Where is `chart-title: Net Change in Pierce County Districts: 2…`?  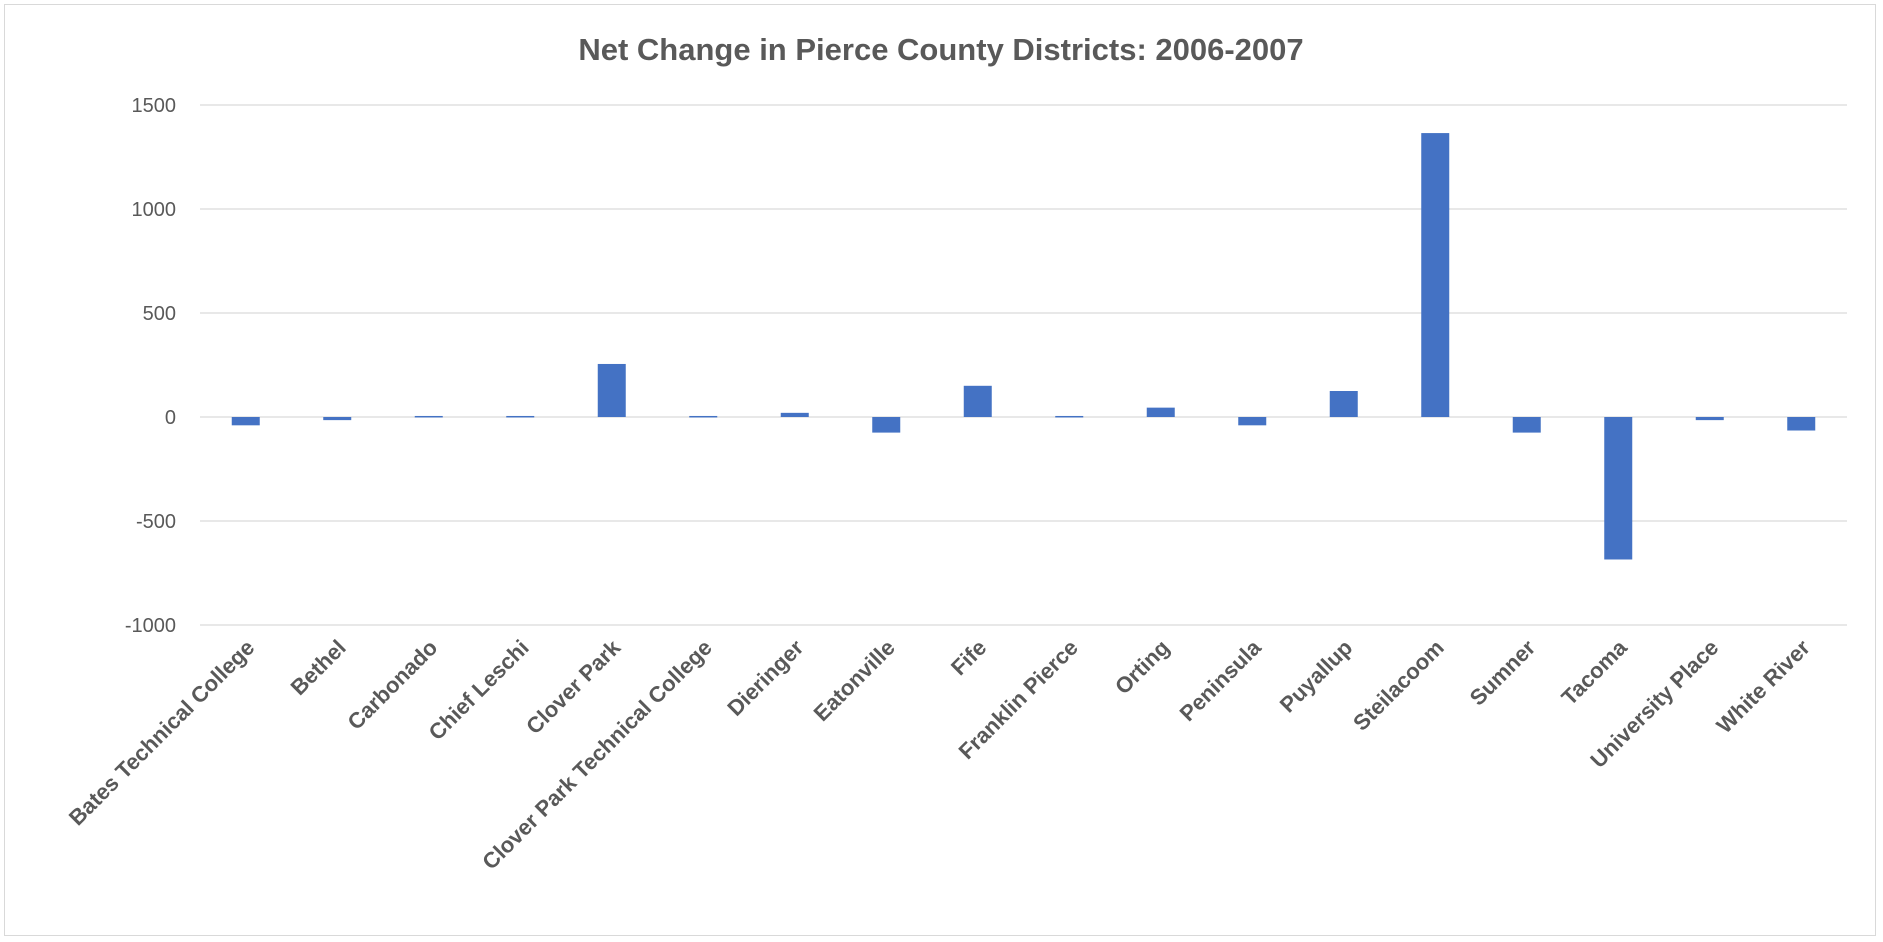
chart-title: Net Change in Pierce County Districts: 2… is located at coordinates (940, 49).